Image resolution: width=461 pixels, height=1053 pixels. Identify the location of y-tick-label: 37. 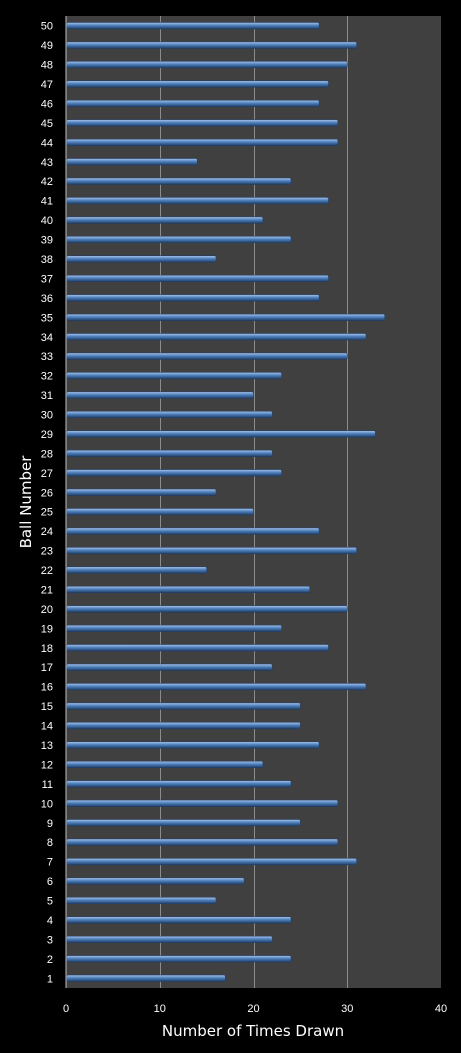
(47, 279).